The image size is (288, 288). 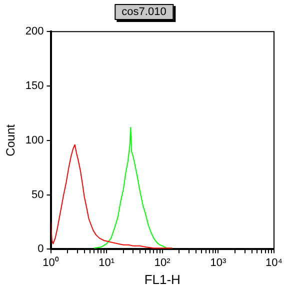 I want to click on y-tick-label: 0, so click(x=41, y=249).